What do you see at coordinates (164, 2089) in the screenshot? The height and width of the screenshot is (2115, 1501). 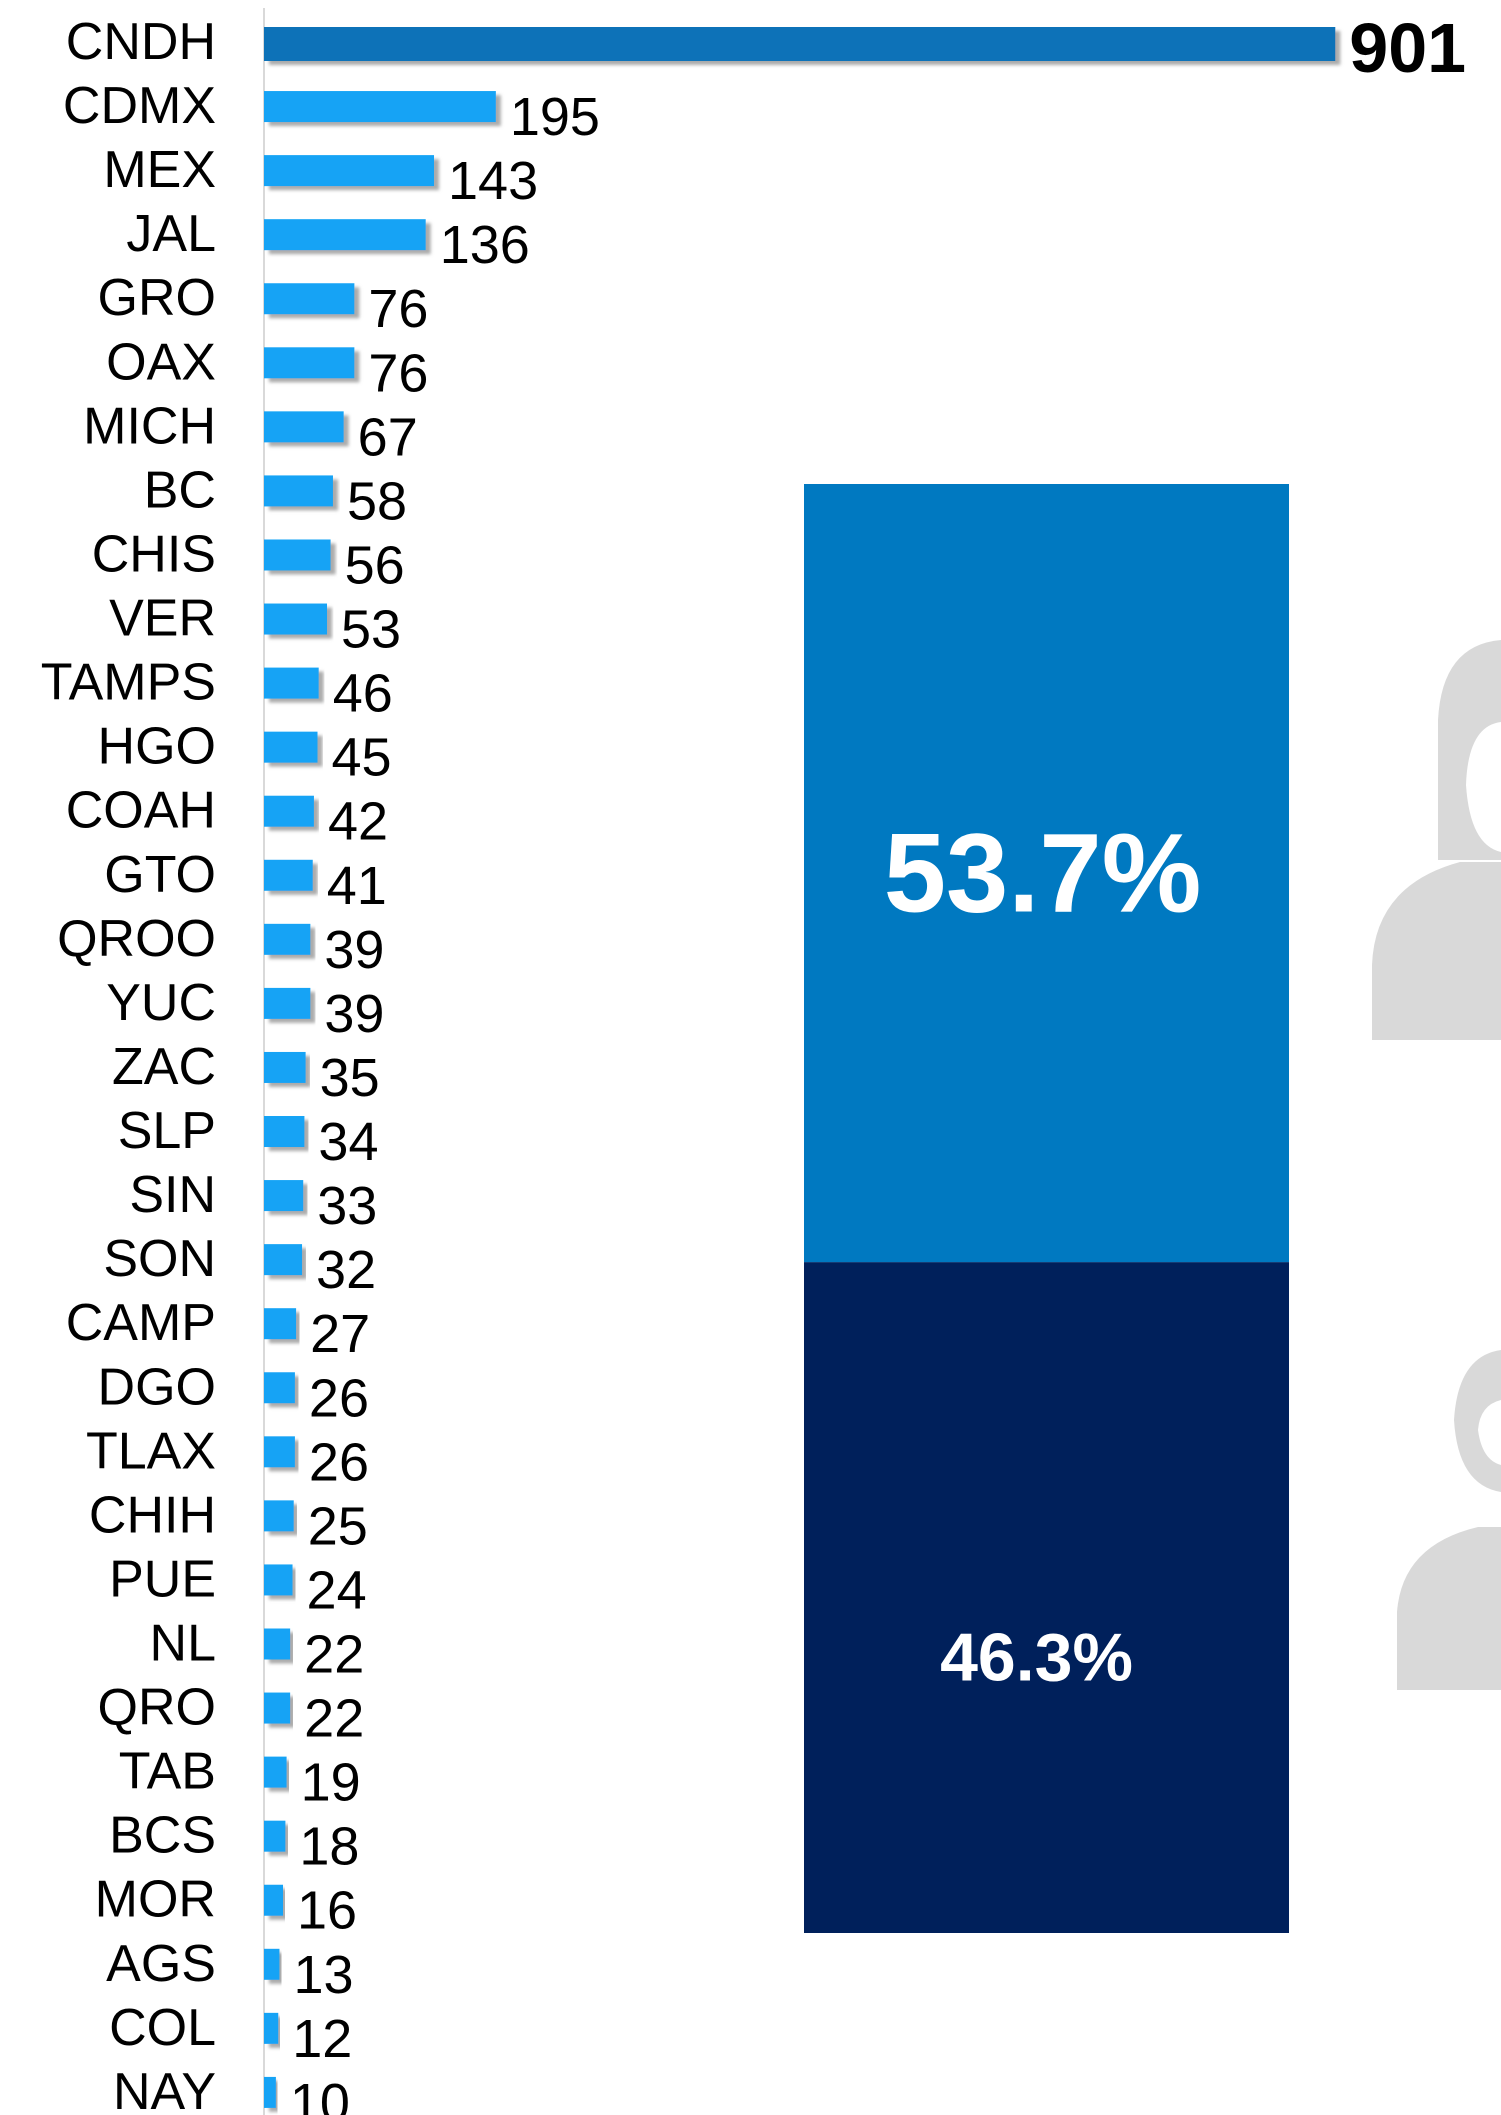 I see `category-label: NAY` at bounding box center [164, 2089].